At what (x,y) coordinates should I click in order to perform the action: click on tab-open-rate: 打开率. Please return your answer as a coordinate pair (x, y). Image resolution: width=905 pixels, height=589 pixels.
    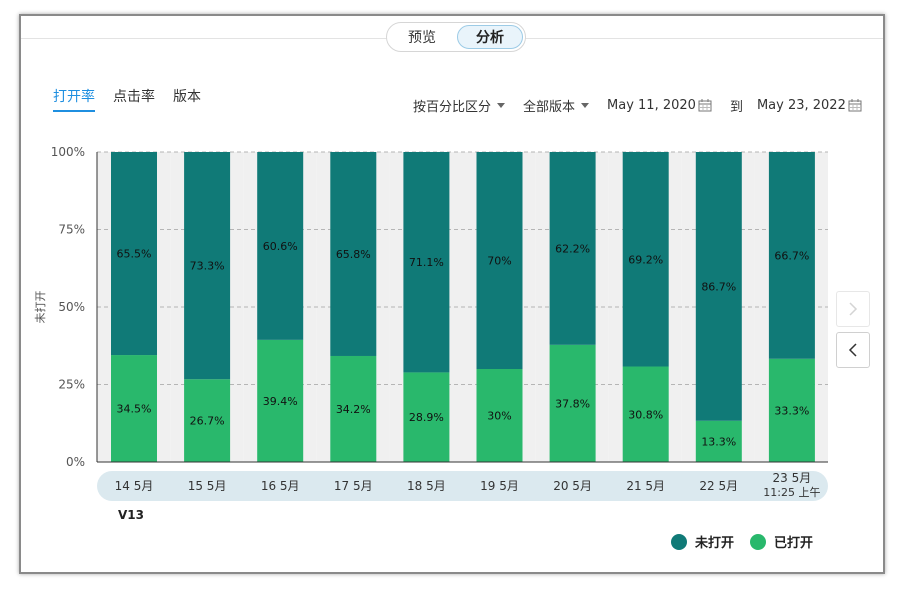
    Looking at the image, I should click on (74, 99).